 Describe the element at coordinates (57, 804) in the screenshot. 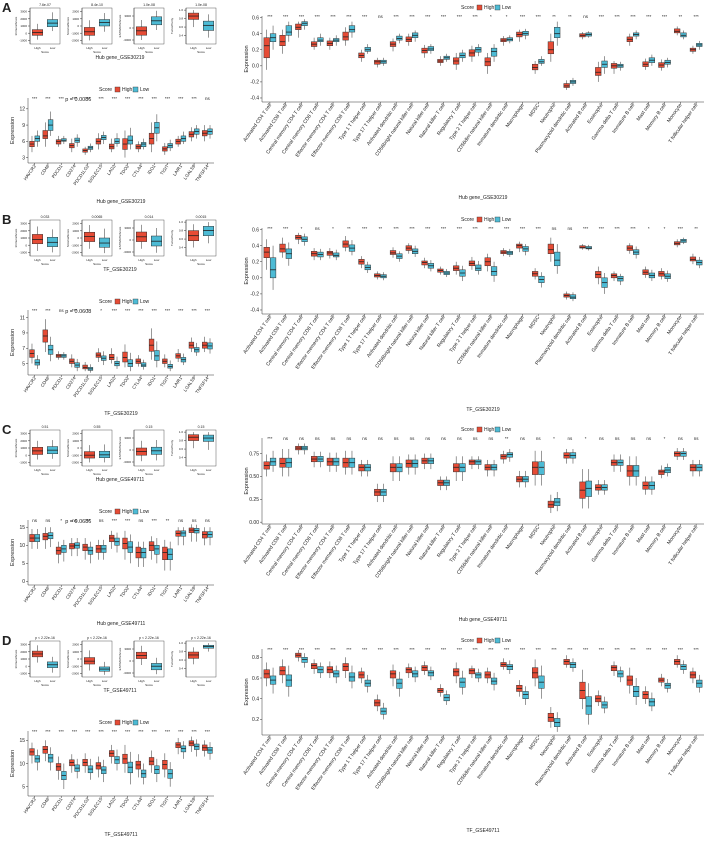

I see `x-tick-label: PDCD1` at that location.